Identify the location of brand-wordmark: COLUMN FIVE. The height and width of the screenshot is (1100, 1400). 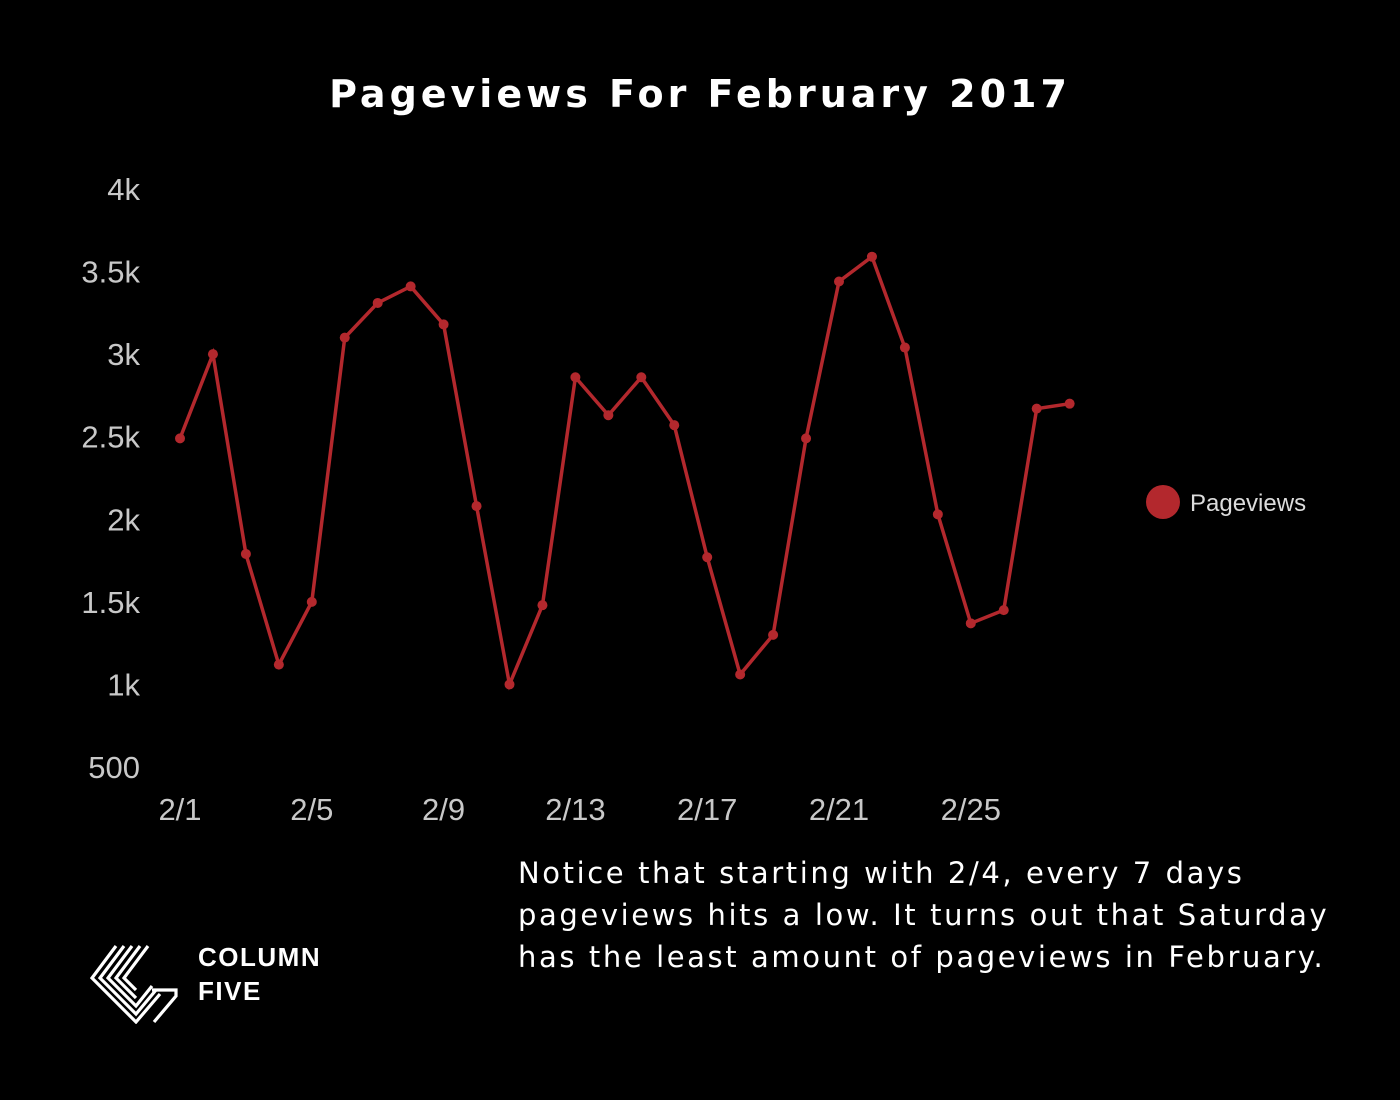
(259, 974).